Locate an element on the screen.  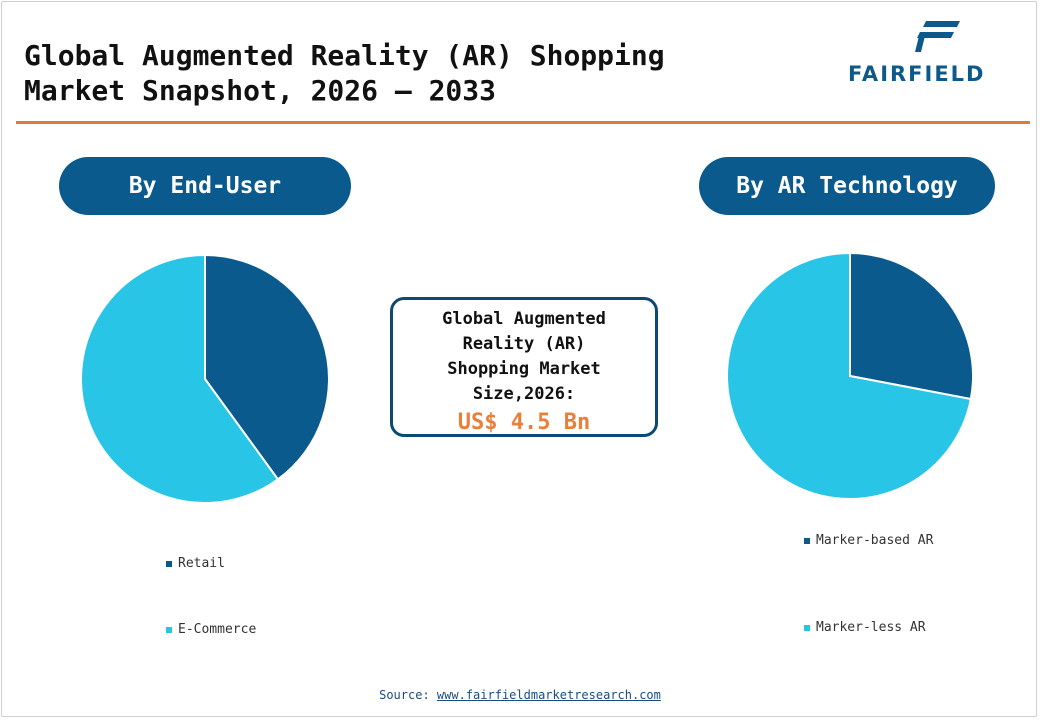
market-size-label-3: Shopping Market is located at coordinates (524, 369).